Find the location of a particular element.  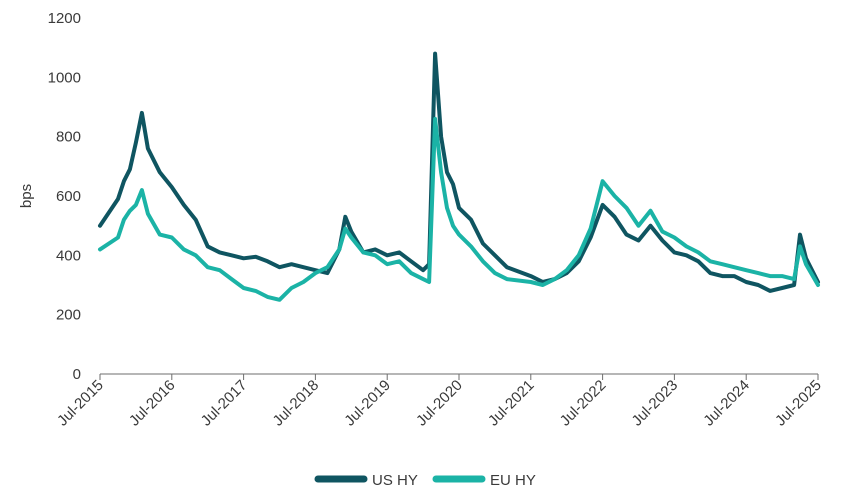

legend-item: EU HY is located at coordinates (484, 480).